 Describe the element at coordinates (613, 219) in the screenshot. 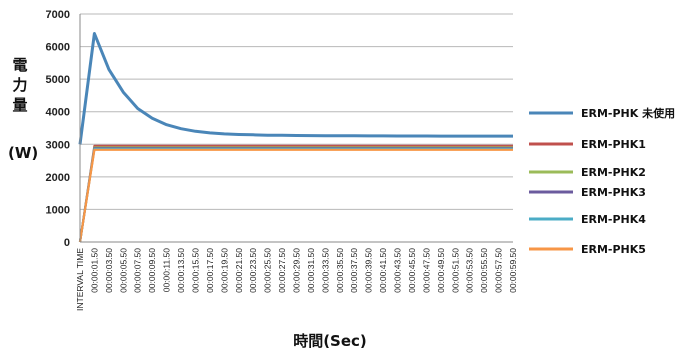

I see `legend-label: ERM-PHK4` at that location.